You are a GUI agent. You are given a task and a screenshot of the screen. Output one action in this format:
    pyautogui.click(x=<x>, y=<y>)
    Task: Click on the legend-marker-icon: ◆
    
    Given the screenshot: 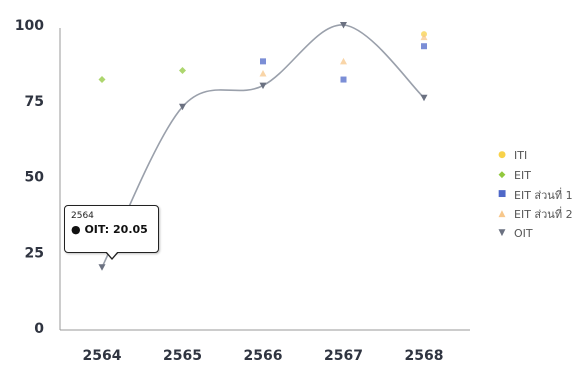 What is the action you would take?
    pyautogui.click(x=502, y=174)
    